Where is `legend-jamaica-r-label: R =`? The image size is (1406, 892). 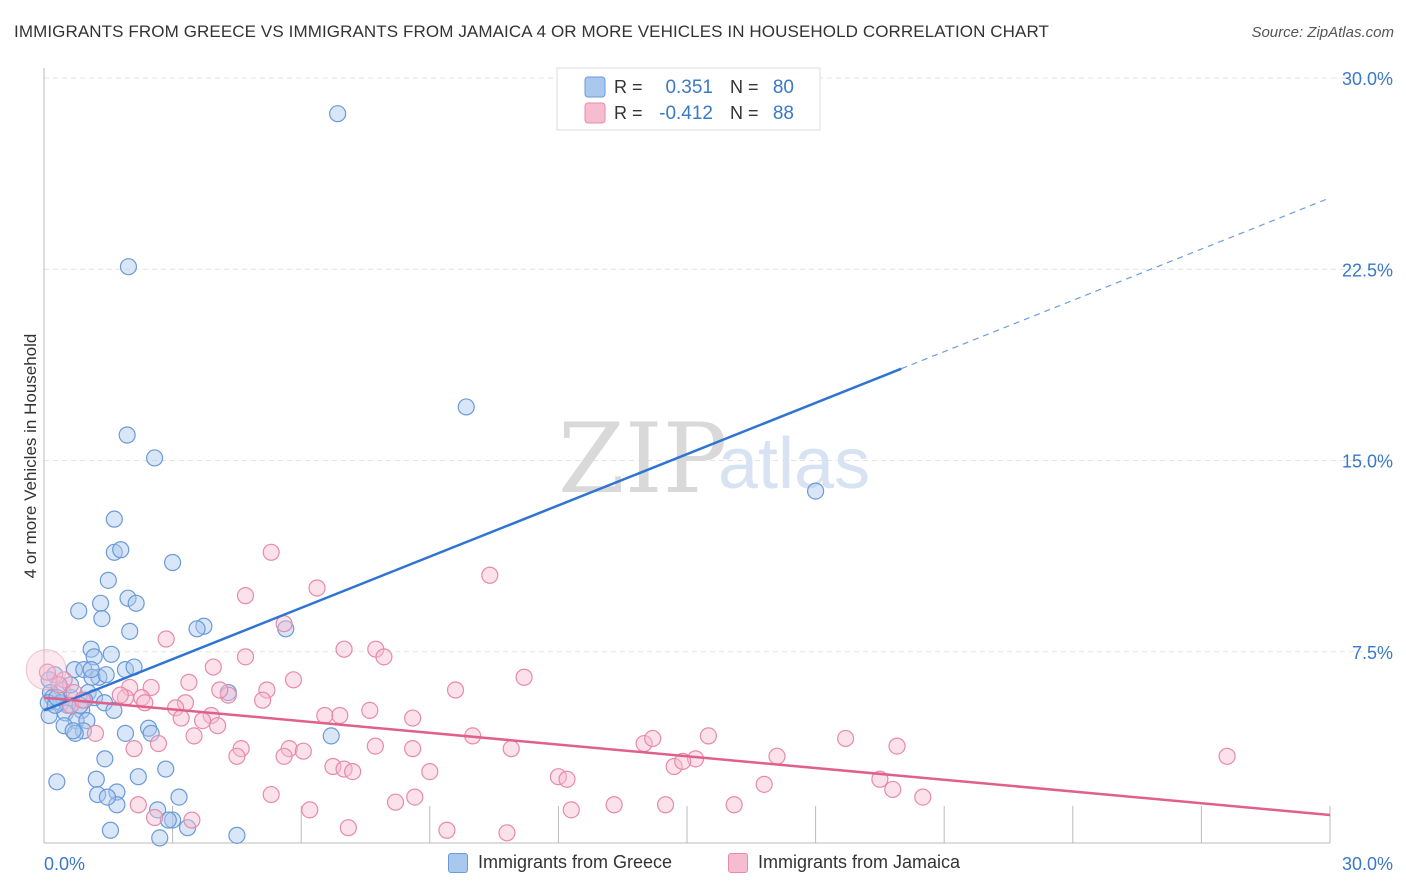
legend-jamaica-r-label: R = is located at coordinates (628, 113).